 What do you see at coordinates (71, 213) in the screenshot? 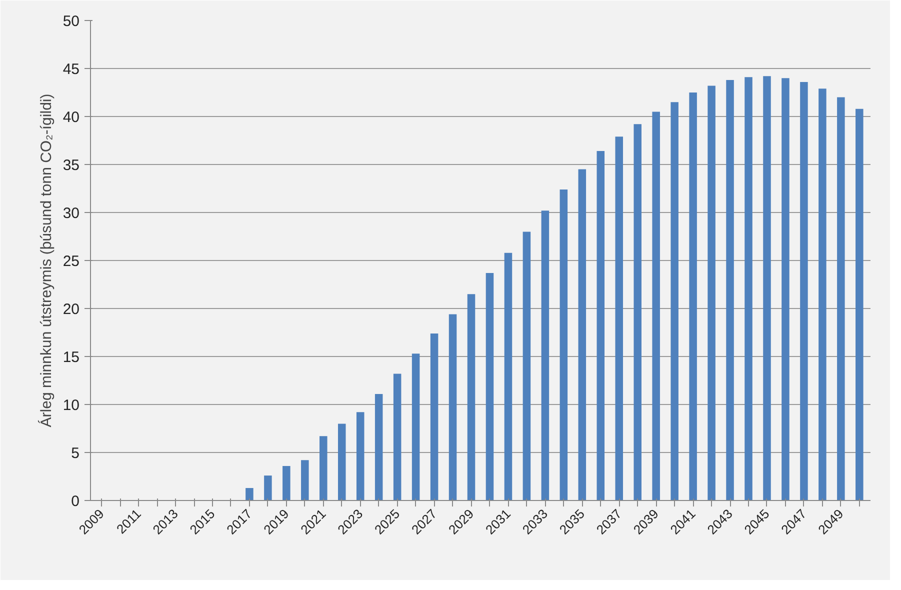
I see `y-tick-label: 30` at bounding box center [71, 213].